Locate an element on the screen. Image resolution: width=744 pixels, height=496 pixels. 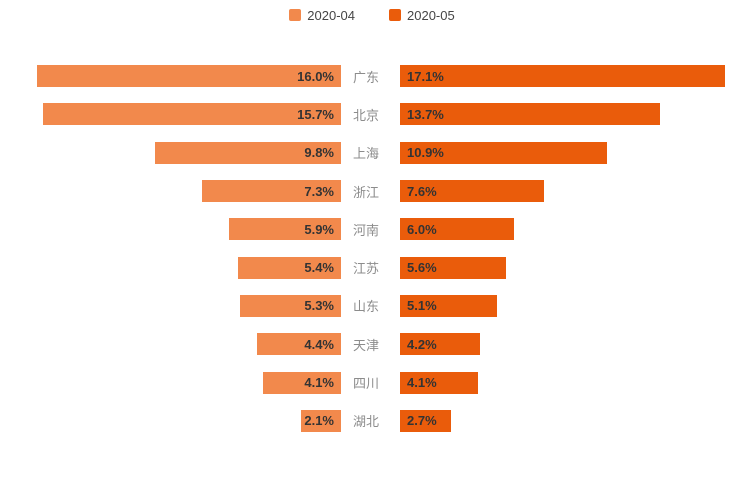
category-label: 上海 is located at coordinates (366, 154).